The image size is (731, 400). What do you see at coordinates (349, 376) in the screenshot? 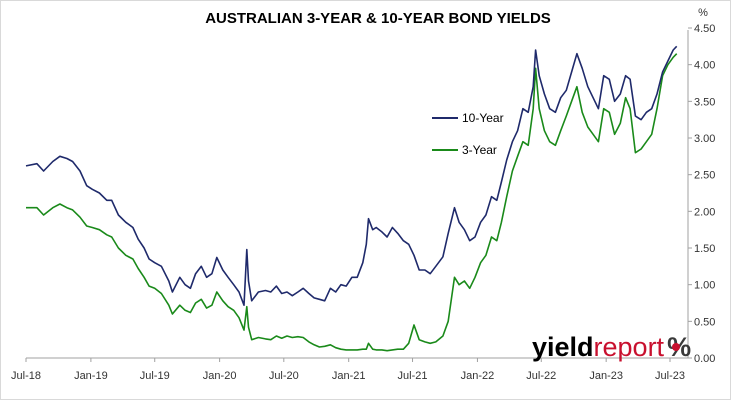
I see `x-tick-label: Jan-21` at bounding box center [349, 376].